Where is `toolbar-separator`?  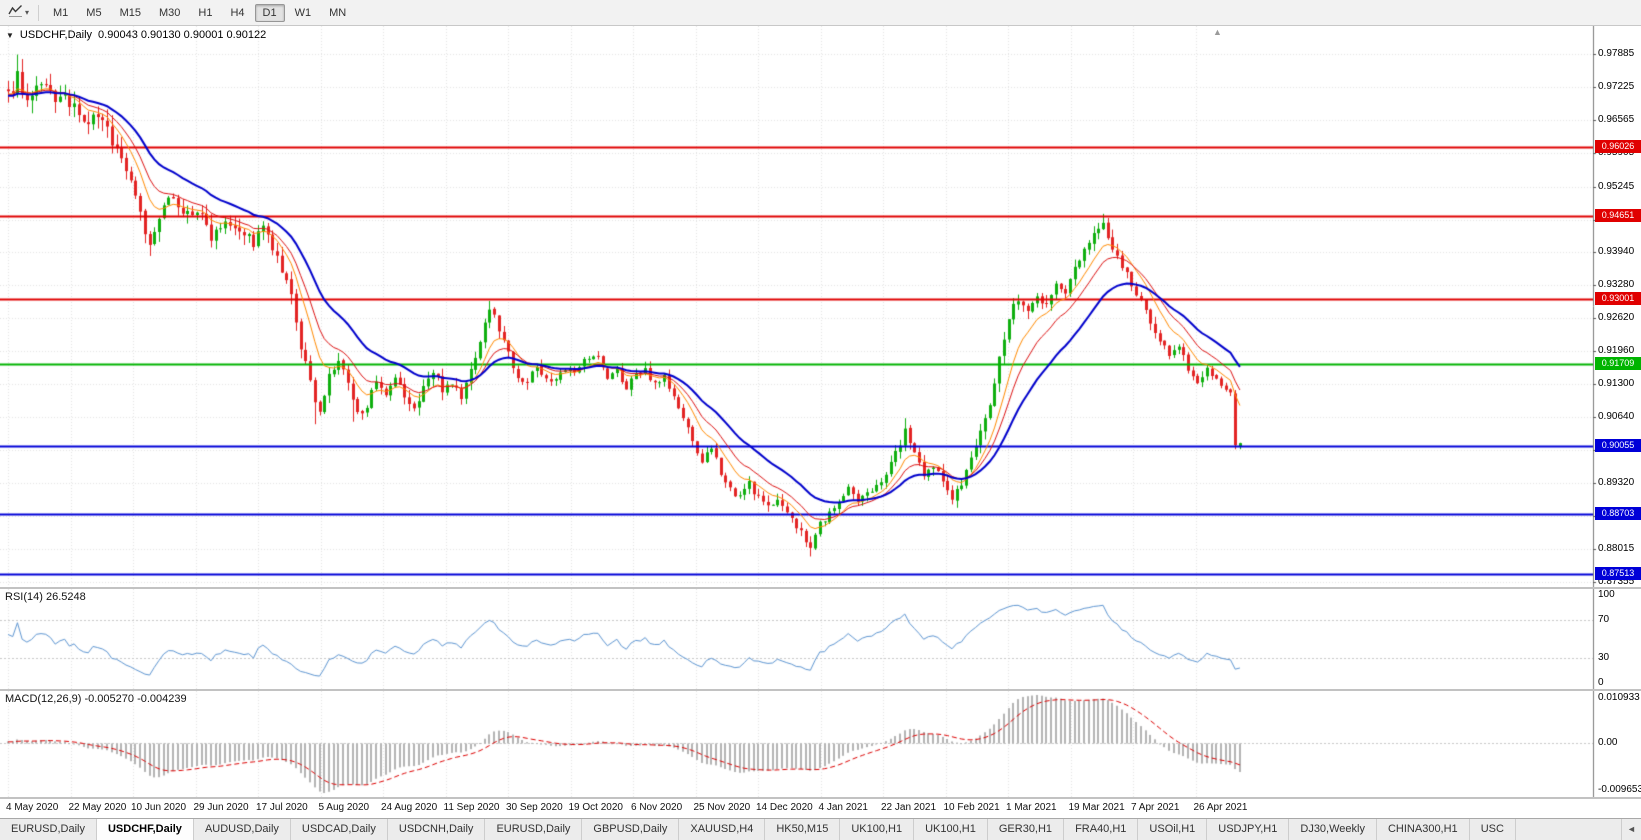
toolbar-separator is located at coordinates (39, 12).